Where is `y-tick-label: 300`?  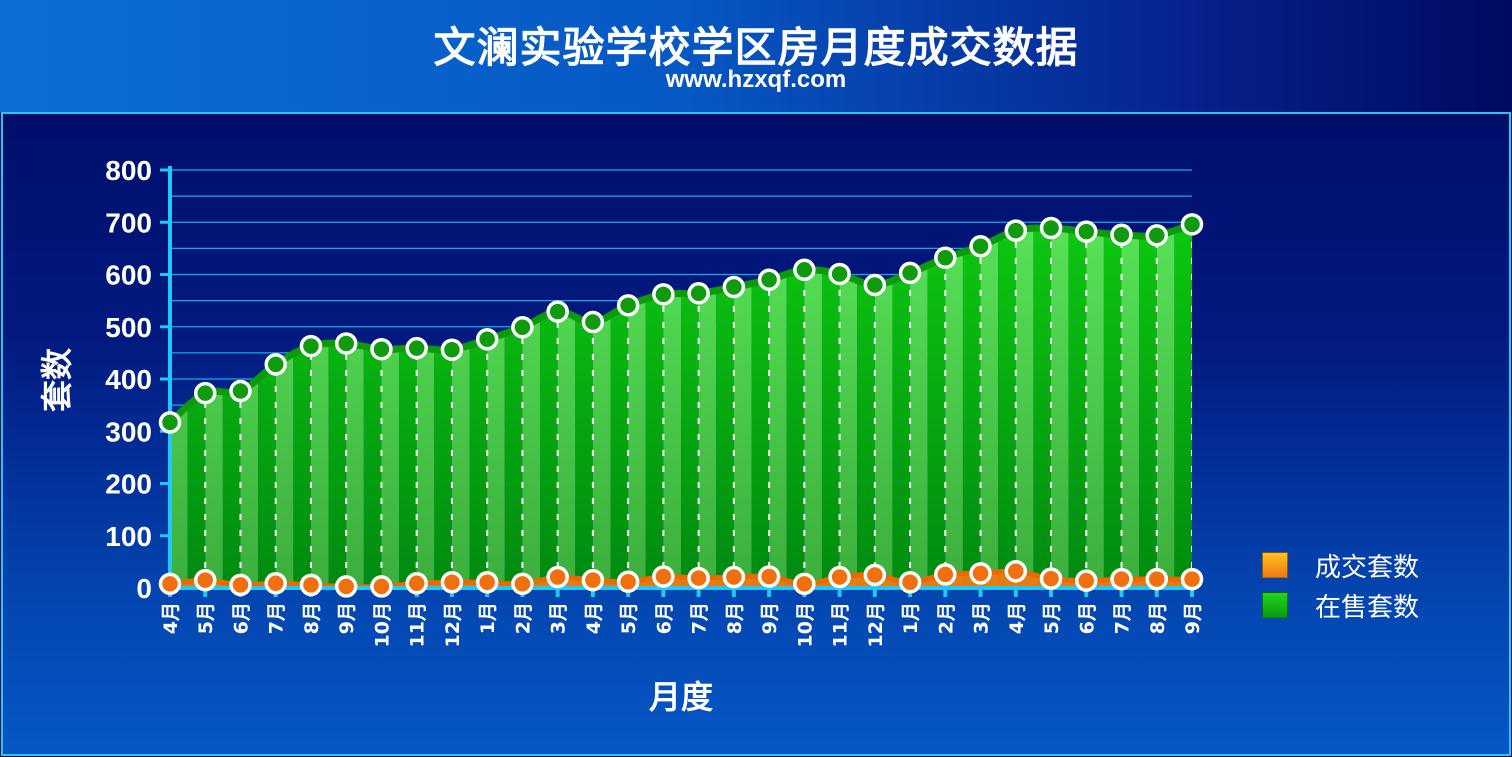 y-tick-label: 300 is located at coordinates (128, 431).